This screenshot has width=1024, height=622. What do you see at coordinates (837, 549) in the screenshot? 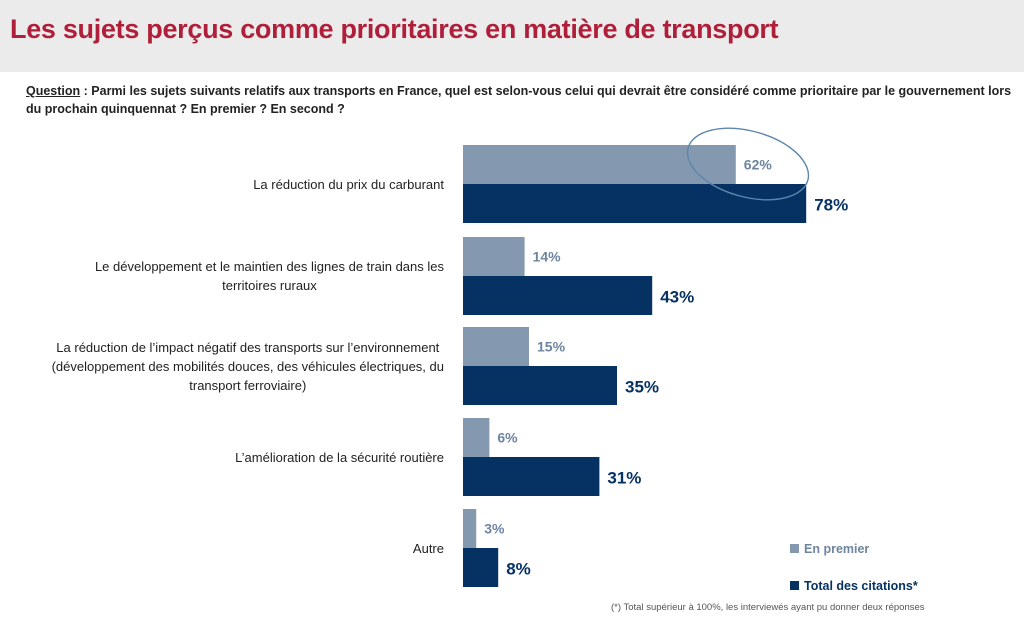
I see `legend-label-en-premier: En premier` at bounding box center [837, 549].